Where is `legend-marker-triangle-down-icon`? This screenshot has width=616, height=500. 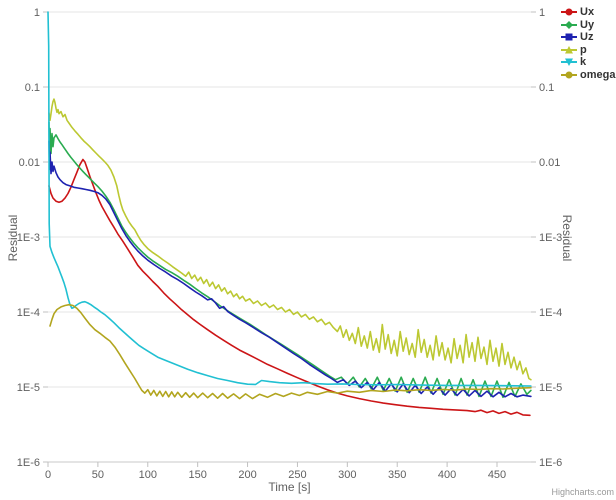 legend-marker-triangle-down-icon is located at coordinates (569, 62).